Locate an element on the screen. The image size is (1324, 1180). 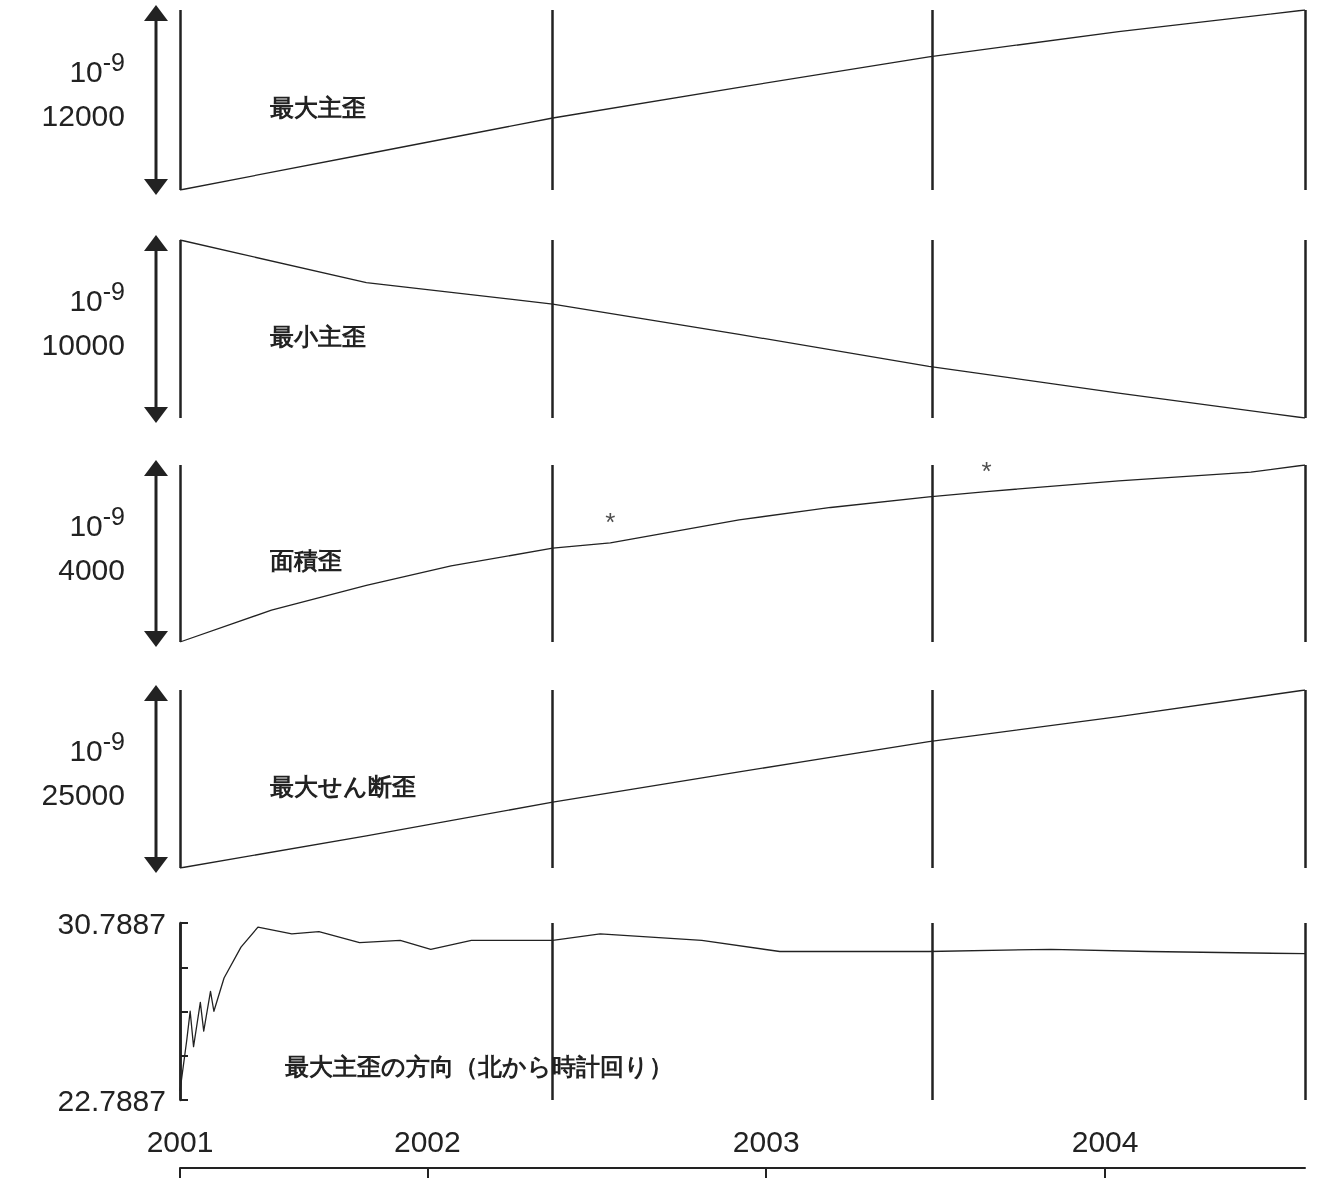
x-tick-label: 2003 is located at coordinates (766, 1141).